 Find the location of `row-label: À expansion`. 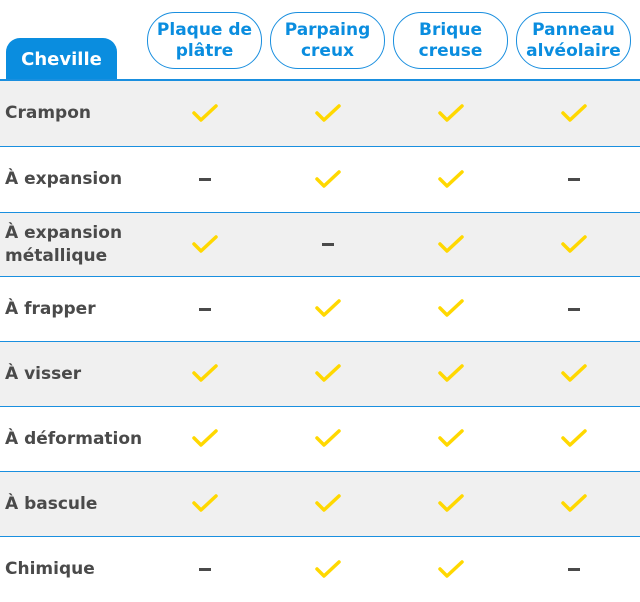

row-label: À expansion is located at coordinates (64, 179).